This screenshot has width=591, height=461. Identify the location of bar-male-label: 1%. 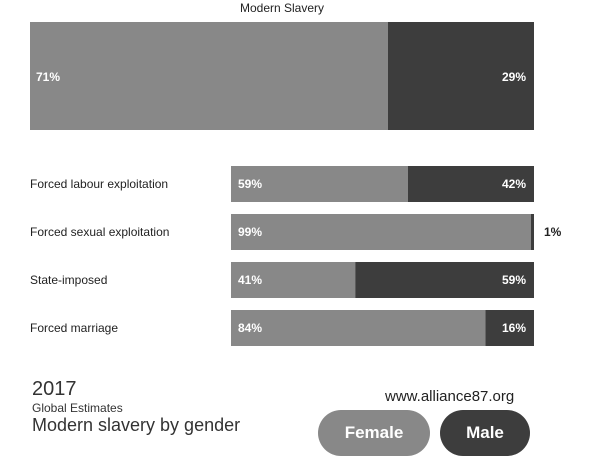
(553, 232).